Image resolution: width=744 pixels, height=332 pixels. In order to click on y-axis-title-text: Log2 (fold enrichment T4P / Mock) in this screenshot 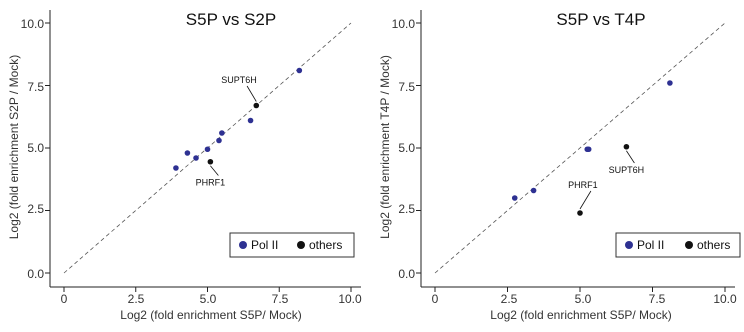, I will do `click(385, 147)`.